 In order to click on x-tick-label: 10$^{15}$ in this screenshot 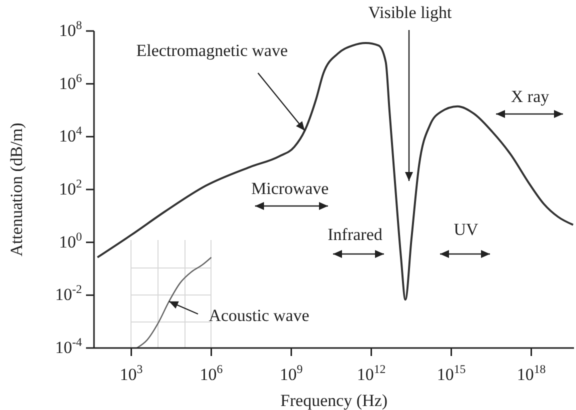, I will do `click(451, 373)`.